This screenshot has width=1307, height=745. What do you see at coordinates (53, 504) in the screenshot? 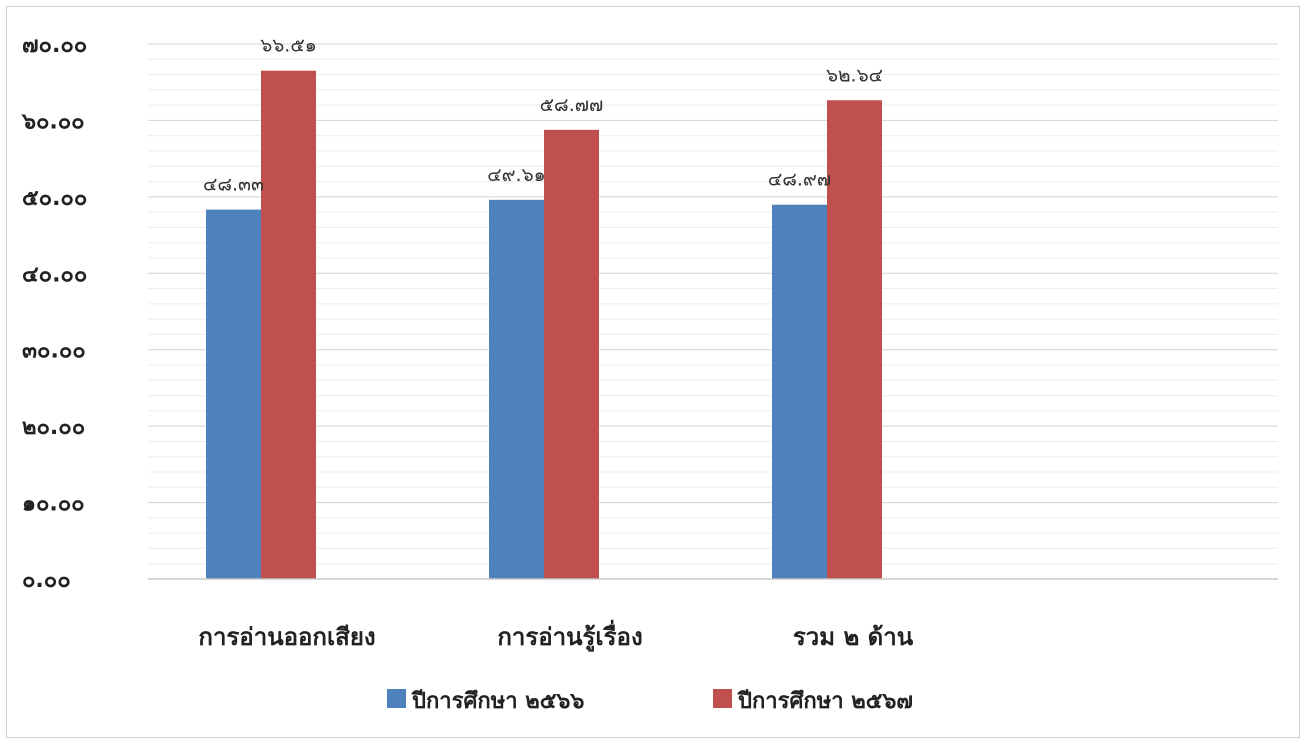
I see `y-tick-label: ๑๐.๐๐` at bounding box center [53, 504].